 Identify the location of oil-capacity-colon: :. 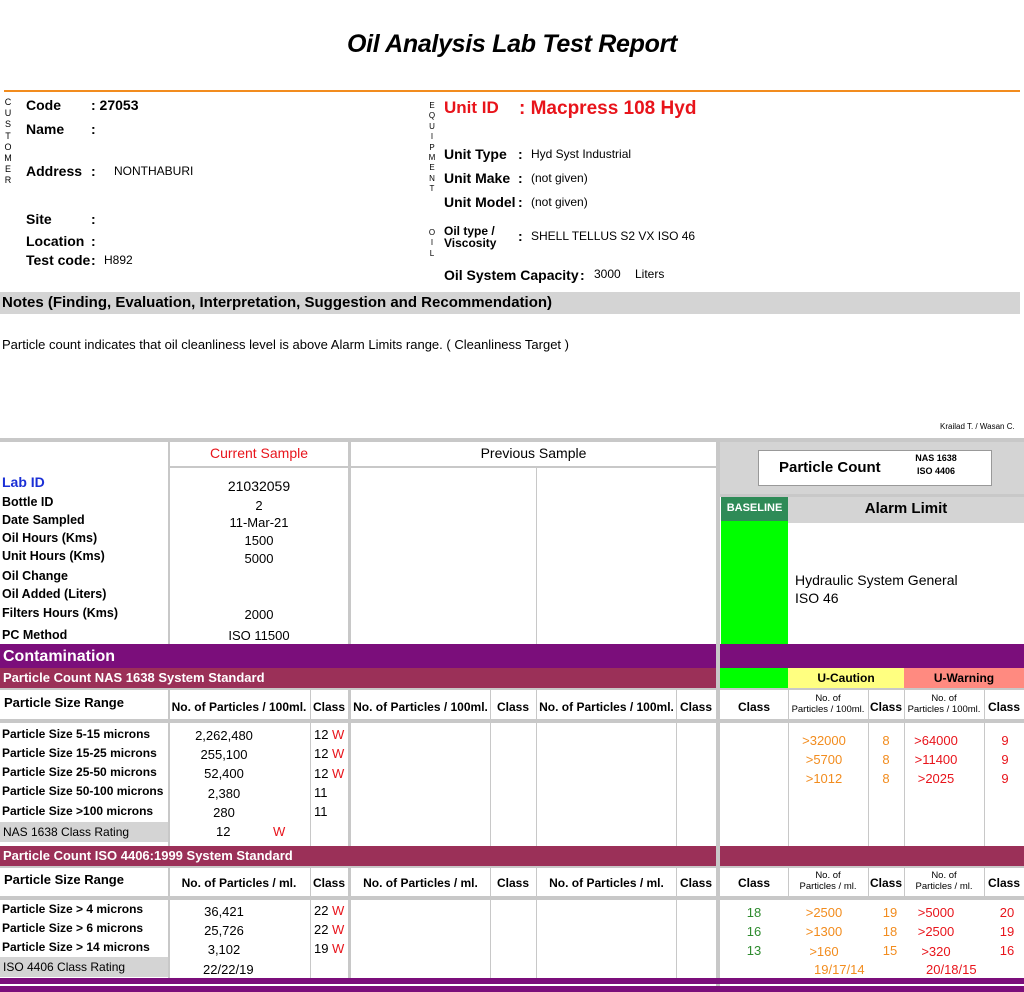
(582, 275).